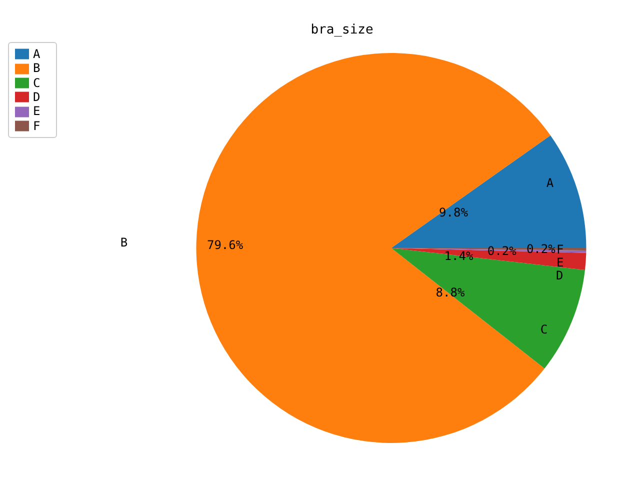  What do you see at coordinates (544, 329) in the screenshot?
I see `slice-label: C` at bounding box center [544, 329].